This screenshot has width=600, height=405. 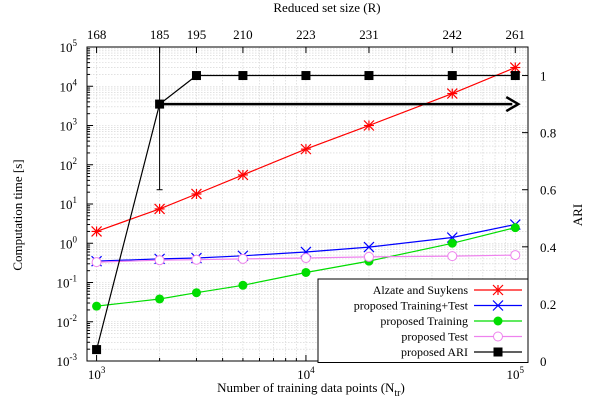 I want to click on y-left-tick-label: 10³, so click(x=69, y=125).